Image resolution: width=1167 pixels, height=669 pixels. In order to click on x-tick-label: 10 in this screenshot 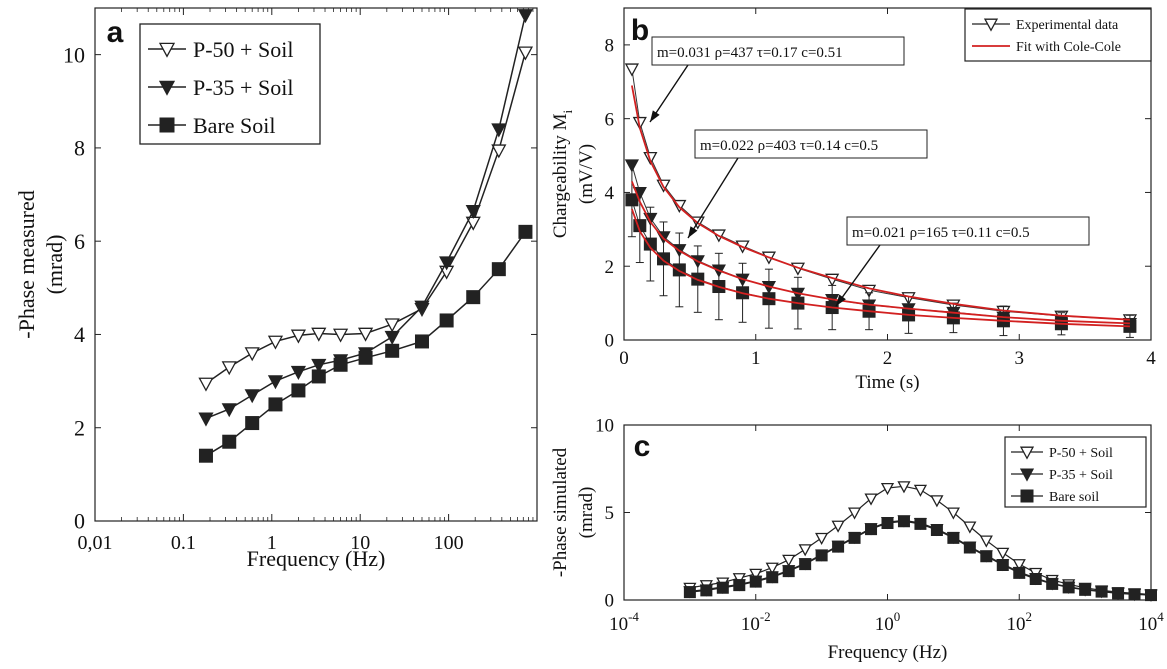, I will do `click(360, 543)`.